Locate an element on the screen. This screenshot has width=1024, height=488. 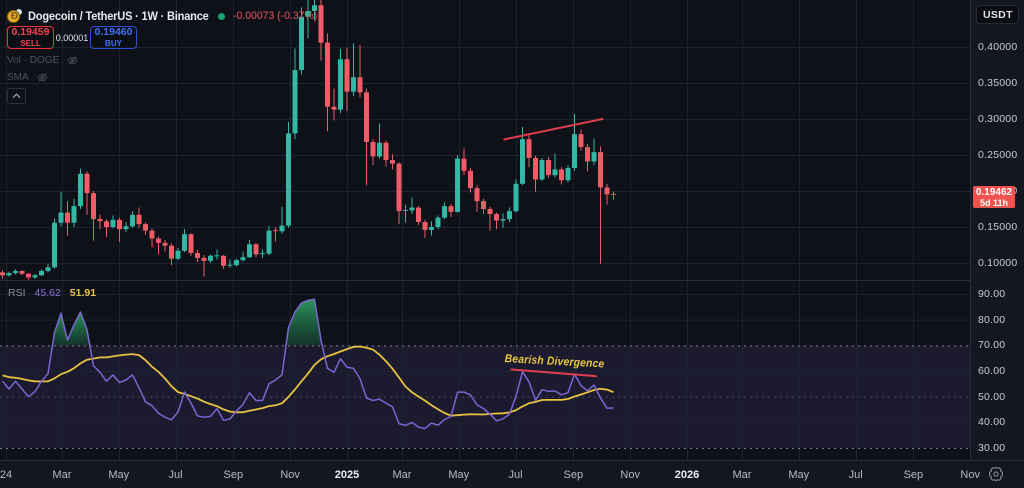
rsi-axis-label: 80.00 is located at coordinates (992, 319).